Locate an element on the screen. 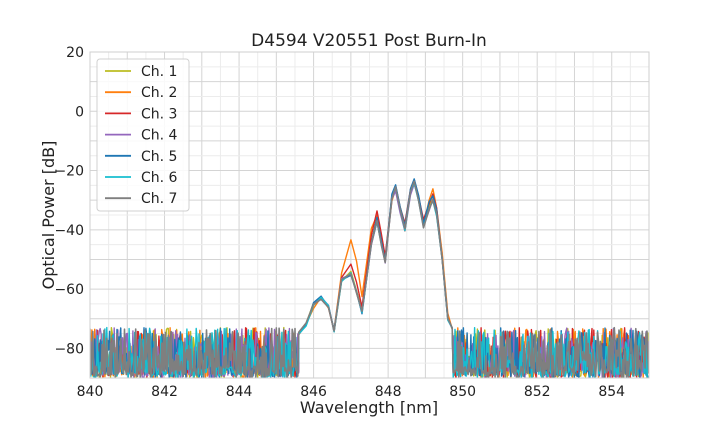 Image resolution: width=720 pixels, height=432 pixels. chart-title: D4594 V20551 Post Burn-In is located at coordinates (369, 41).